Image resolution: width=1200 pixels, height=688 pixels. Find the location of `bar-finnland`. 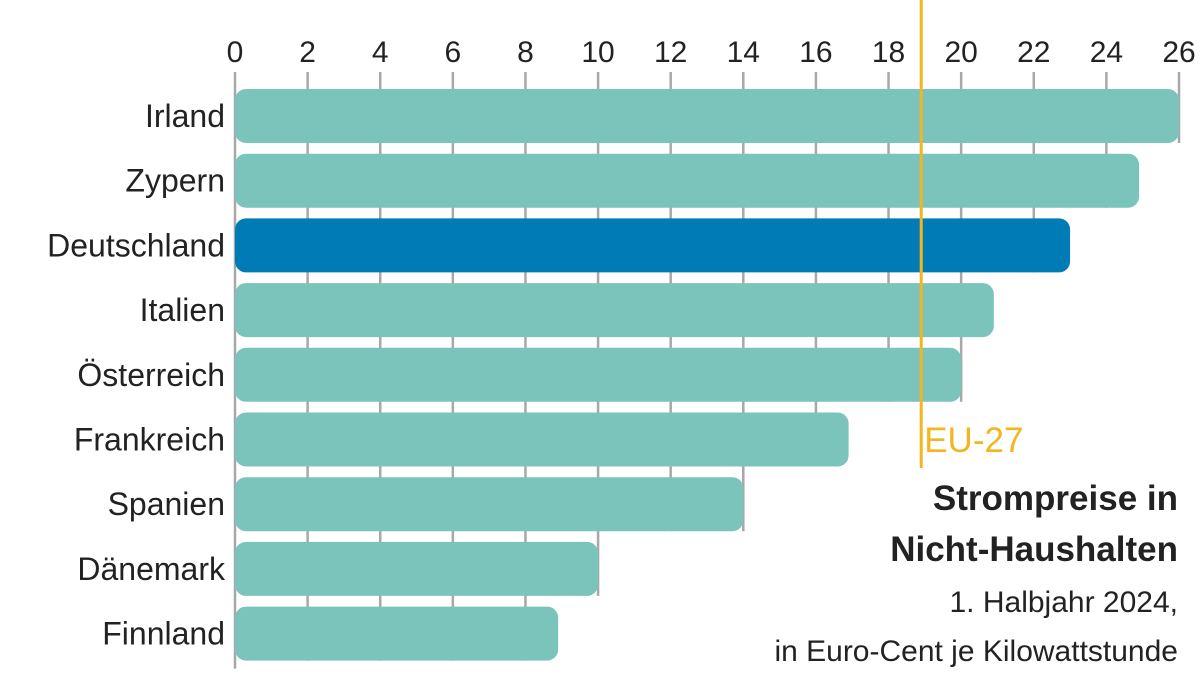

bar-finnland is located at coordinates (397, 633).